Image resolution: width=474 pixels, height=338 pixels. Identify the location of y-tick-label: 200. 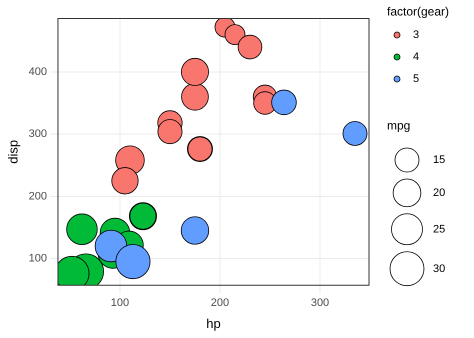
(37, 196).